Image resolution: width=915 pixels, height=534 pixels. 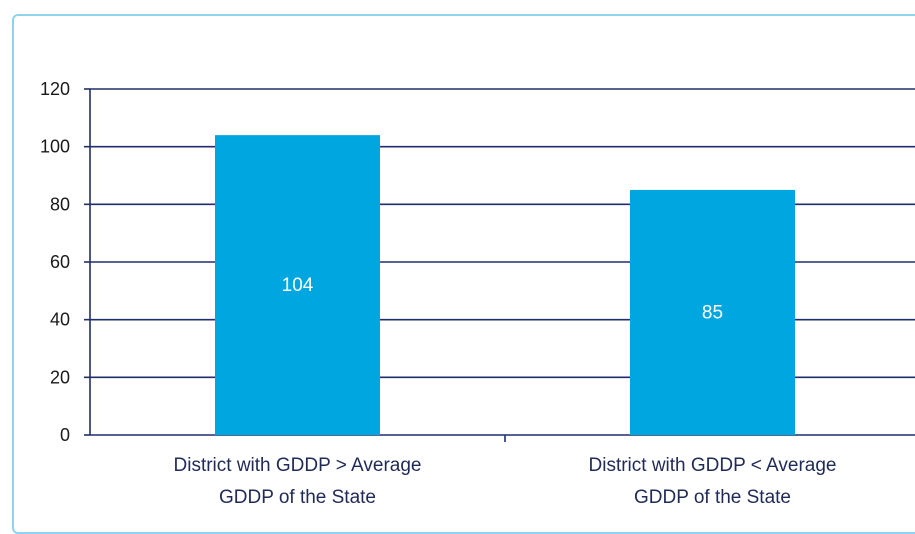 What do you see at coordinates (713, 465) in the screenshot?
I see `x-category-label: District with GDDP < Average` at bounding box center [713, 465].